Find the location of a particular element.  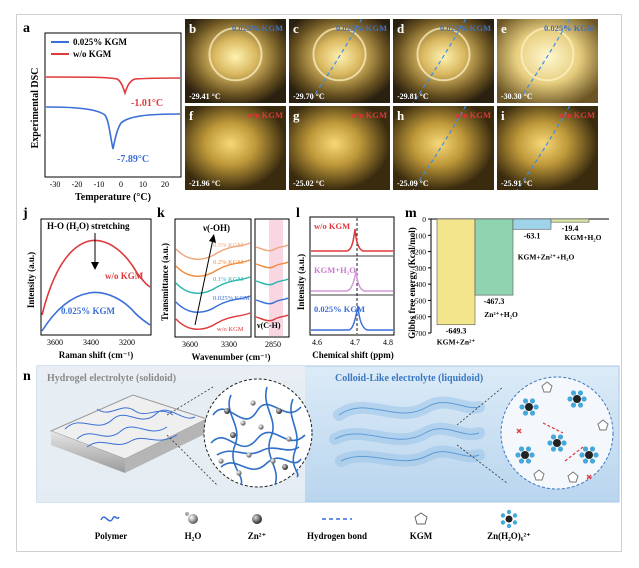

photo-panel-c: c 0.025% KGM -29.70 °C is located at coordinates (339, 61).